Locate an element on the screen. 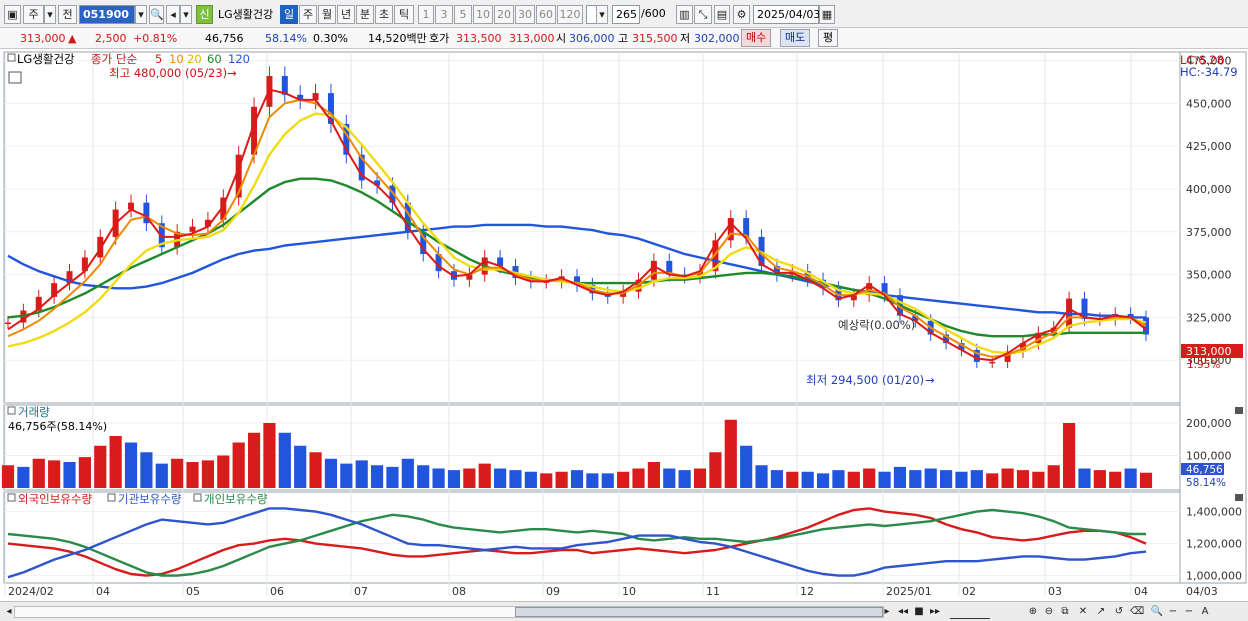 The image size is (1248, 621). legend-indiv-icon is located at coordinates (197, 497).